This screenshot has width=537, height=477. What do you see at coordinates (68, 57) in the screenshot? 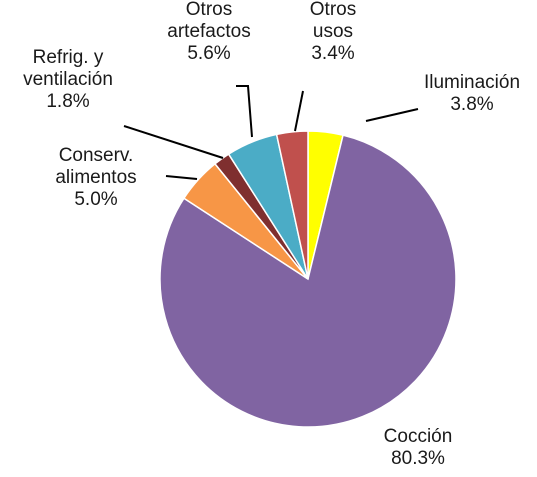
I see `data-label-category: Refrig. y` at bounding box center [68, 57].